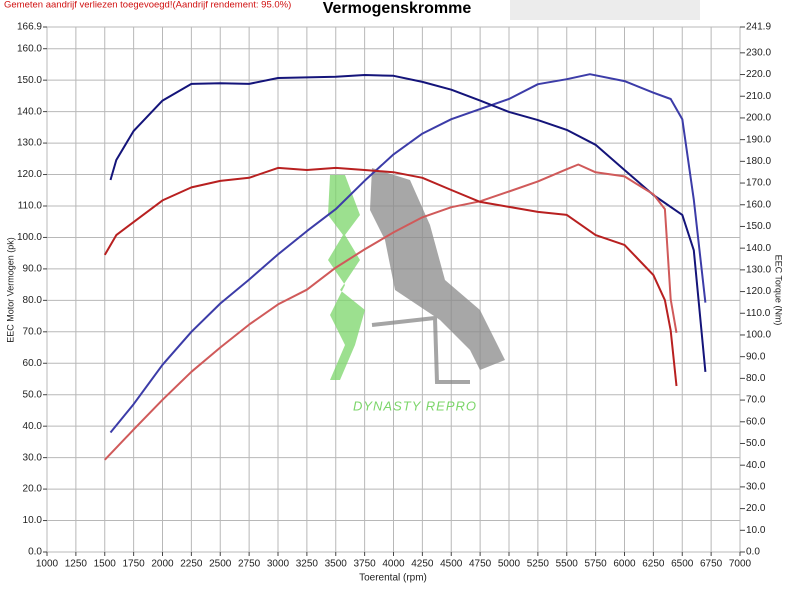 Image resolution: width=794 pixels, height=590 pixels. I want to click on y-tick-label: 10.0, so click(33, 520).